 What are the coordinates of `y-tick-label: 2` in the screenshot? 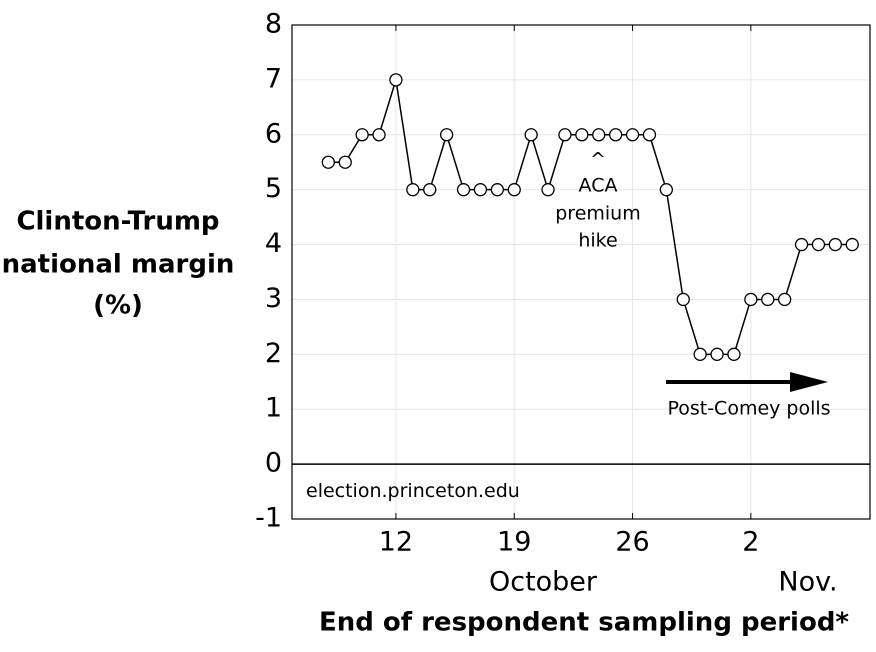 It's located at (273, 353).